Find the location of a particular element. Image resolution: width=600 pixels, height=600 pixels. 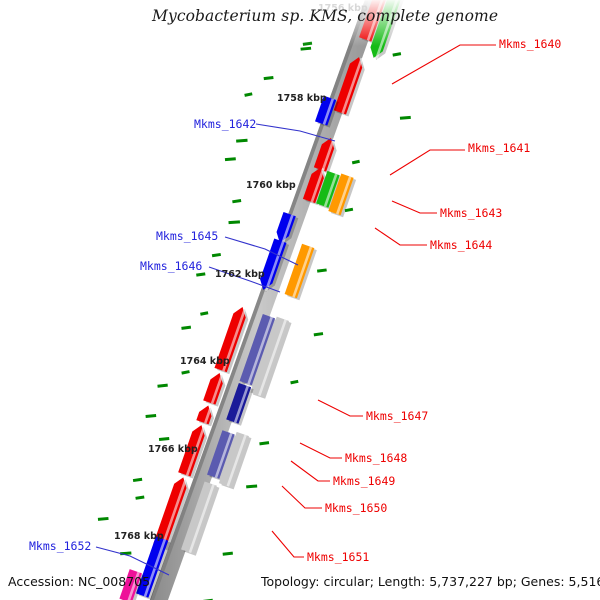

gene-label-mkms_1642: Mkms_1642 is located at coordinates (225, 124).